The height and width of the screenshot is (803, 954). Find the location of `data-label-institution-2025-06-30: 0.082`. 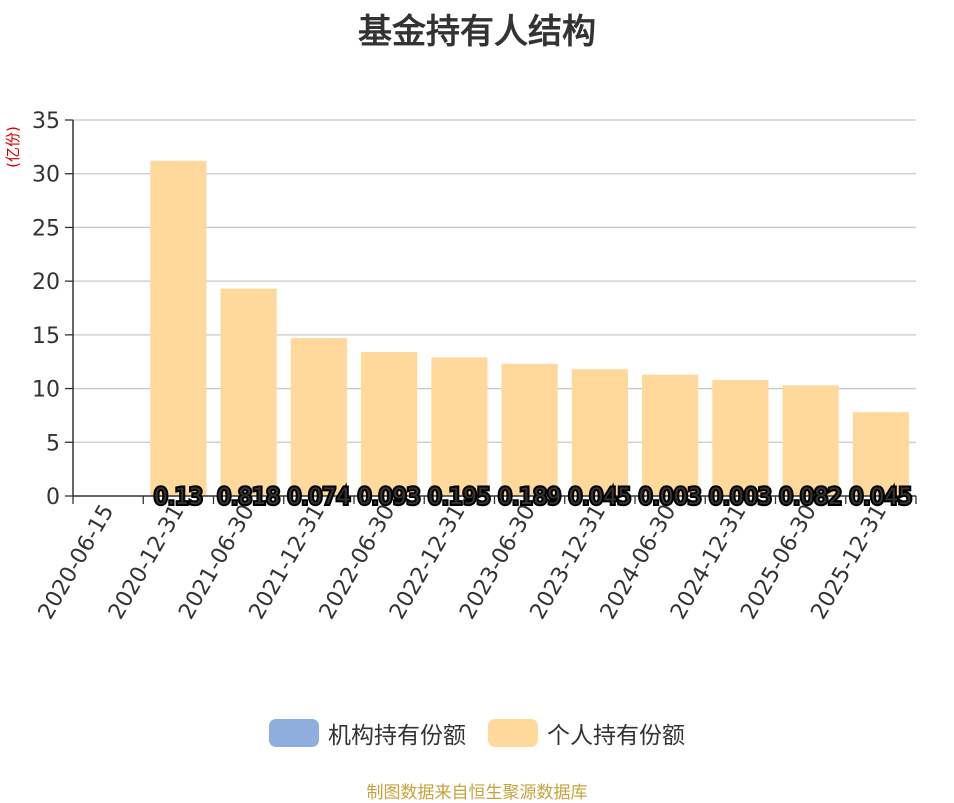

data-label-institution-2025-06-30: 0.082 is located at coordinates (810, 497).